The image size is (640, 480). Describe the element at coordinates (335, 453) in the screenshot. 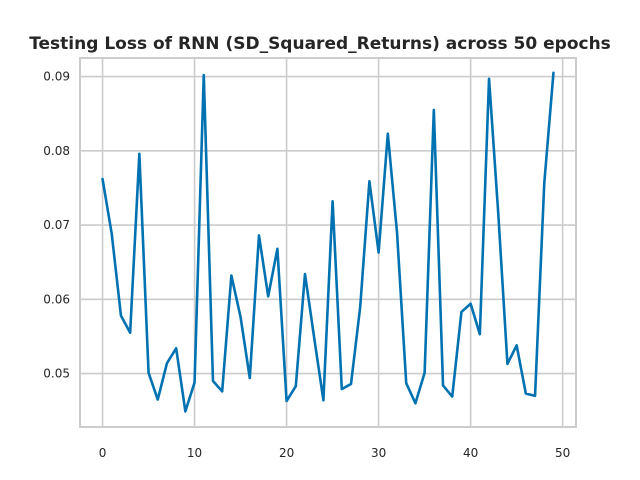

I see `x-axis-ticks: 0 10 20 30 40 50` at that location.